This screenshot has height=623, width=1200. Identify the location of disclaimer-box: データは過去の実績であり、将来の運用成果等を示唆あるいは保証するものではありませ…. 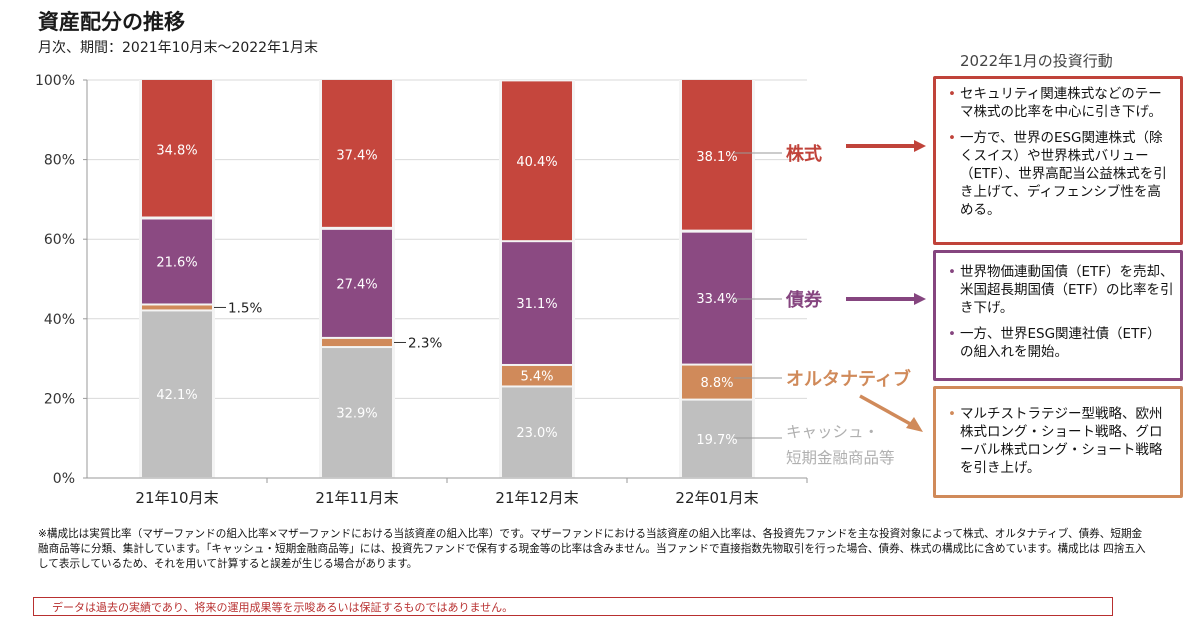
(573, 606).